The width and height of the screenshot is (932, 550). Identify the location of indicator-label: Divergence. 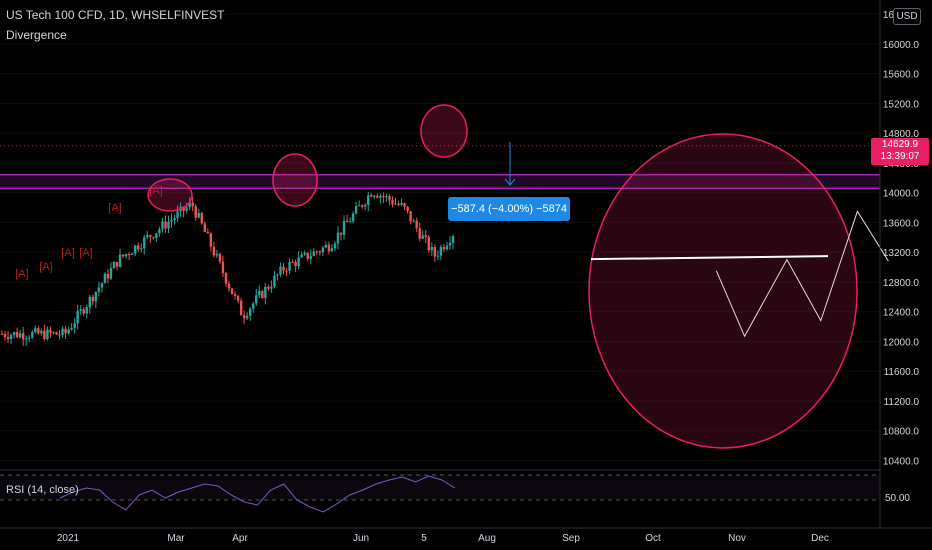
(36, 35).